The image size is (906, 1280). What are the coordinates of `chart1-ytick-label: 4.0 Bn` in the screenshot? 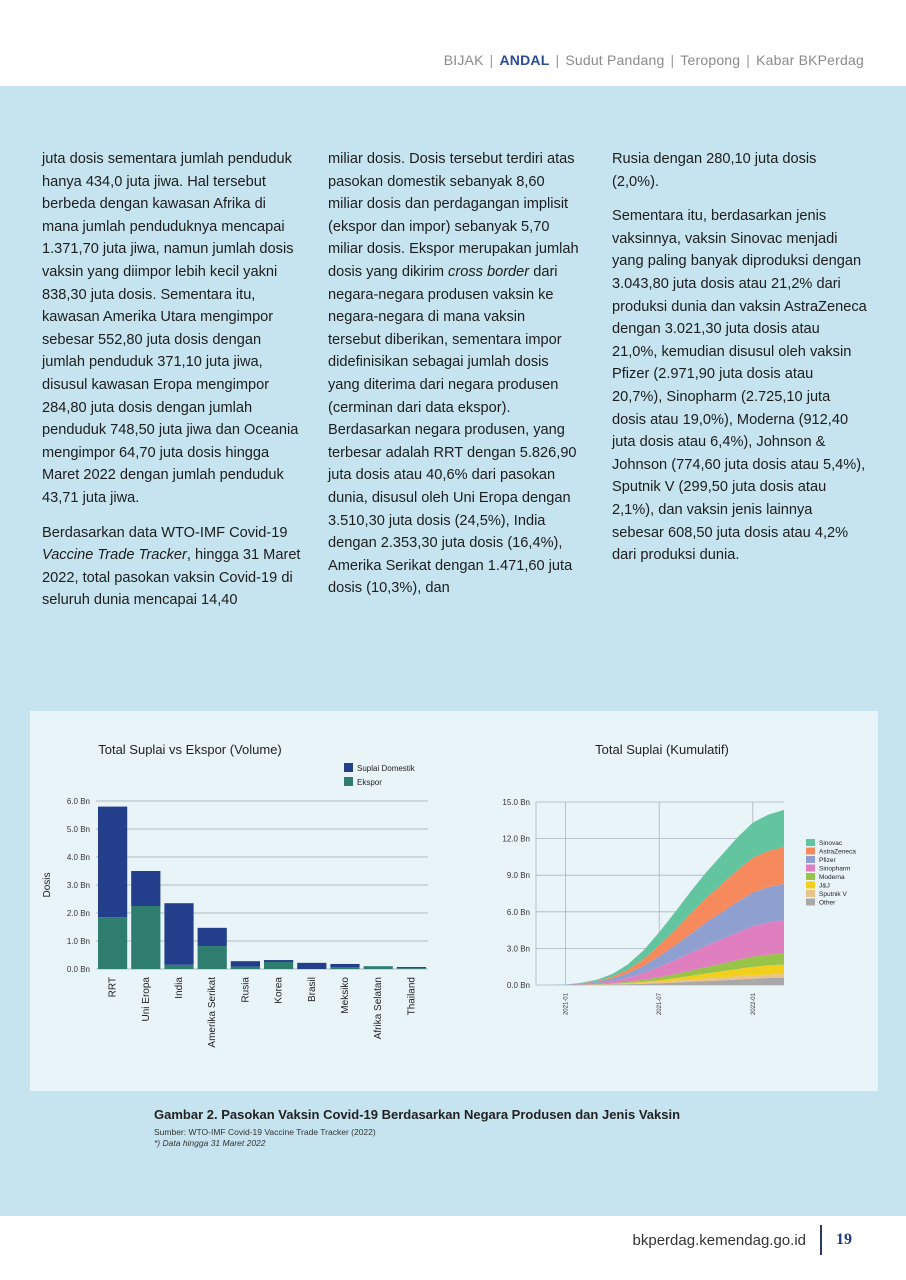 It's located at (78, 857).